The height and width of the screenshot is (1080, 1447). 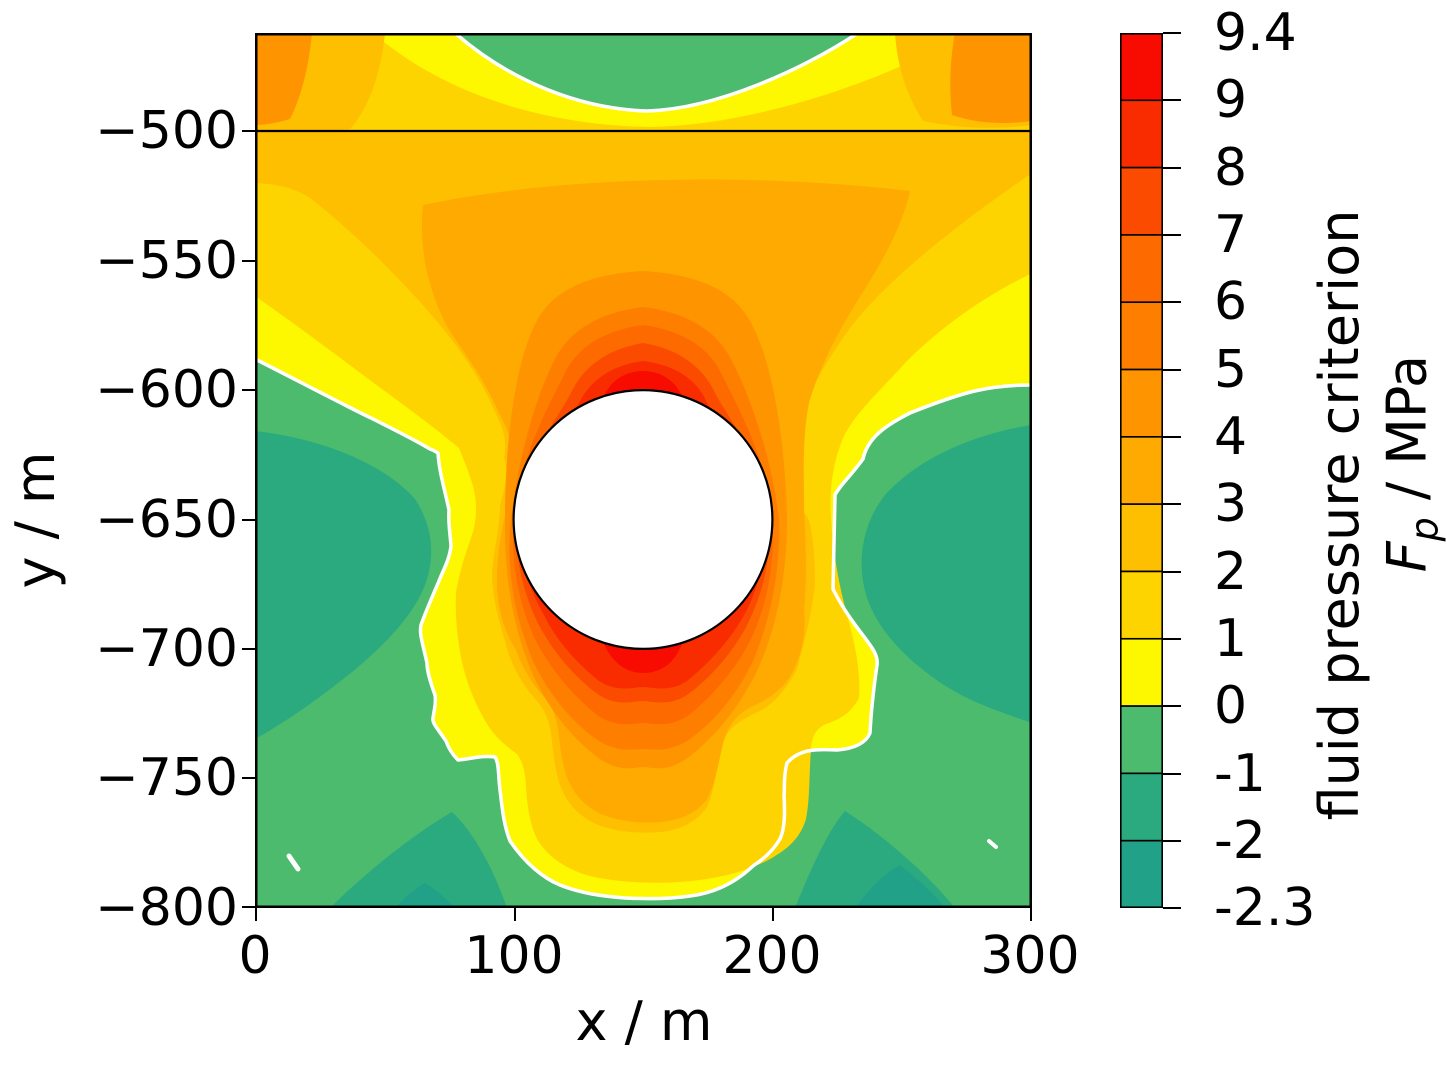 What do you see at coordinates (1240, 841) in the screenshot?
I see `colorbar-tick-label: -2` at bounding box center [1240, 841].